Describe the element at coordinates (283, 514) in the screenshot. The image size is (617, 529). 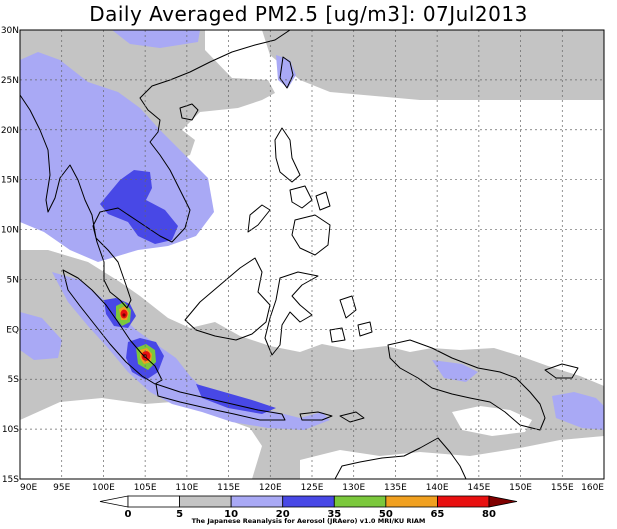
I see `colorbar-level-label: 20` at that location.